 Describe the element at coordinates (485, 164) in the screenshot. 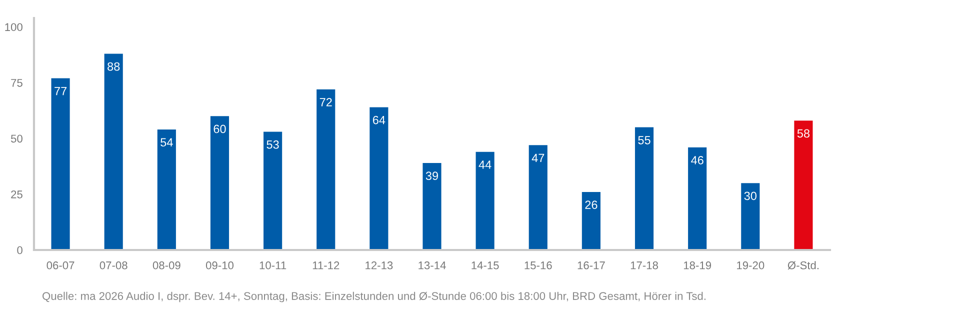

I see `data-label: 44` at that location.